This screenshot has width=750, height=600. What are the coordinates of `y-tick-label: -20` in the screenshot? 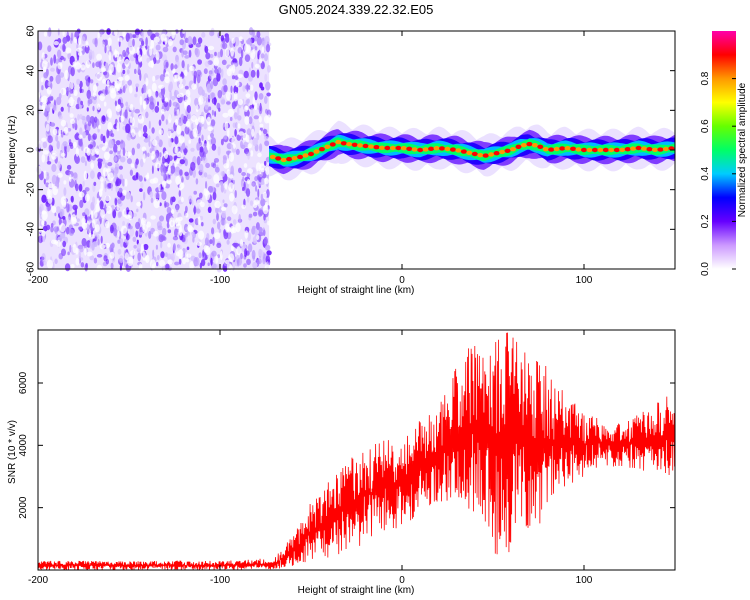 It's located at (31, 189).